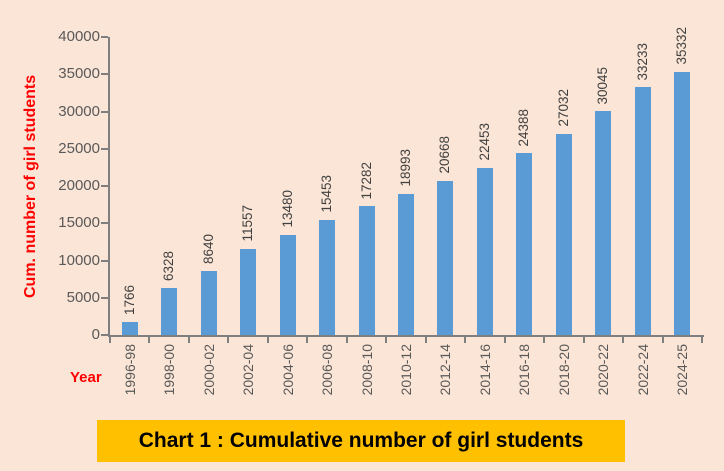 This screenshot has height=471, width=724. Describe the element at coordinates (563, 108) in the screenshot. I see `bar-value-label: 27032` at that location.